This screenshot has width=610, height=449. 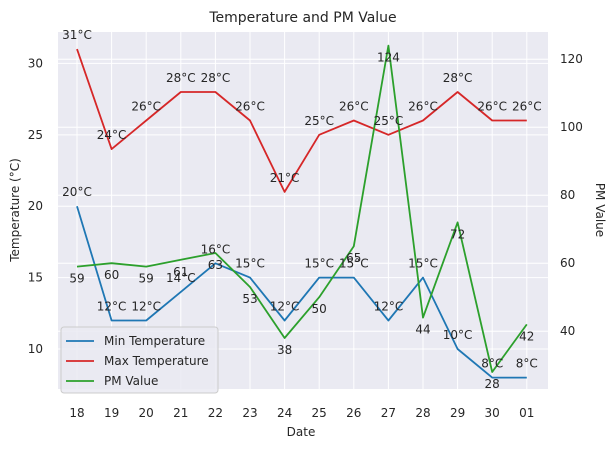 I want to click on data-label-min-temperature: 14°C, so click(x=181, y=278).